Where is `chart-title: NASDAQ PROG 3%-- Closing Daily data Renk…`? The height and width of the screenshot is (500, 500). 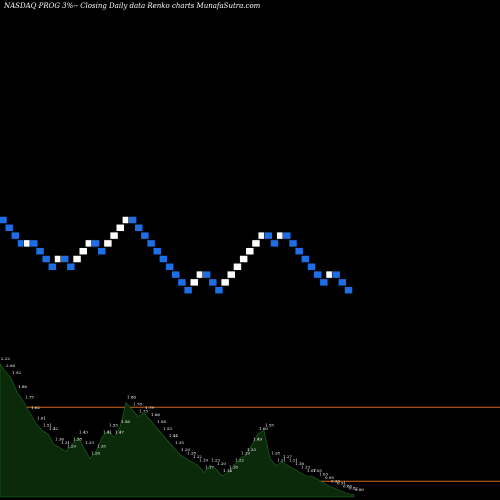
chart-title: NASDAQ PROG 3%-- Closing Daily data Renk… is located at coordinates (132, 6).